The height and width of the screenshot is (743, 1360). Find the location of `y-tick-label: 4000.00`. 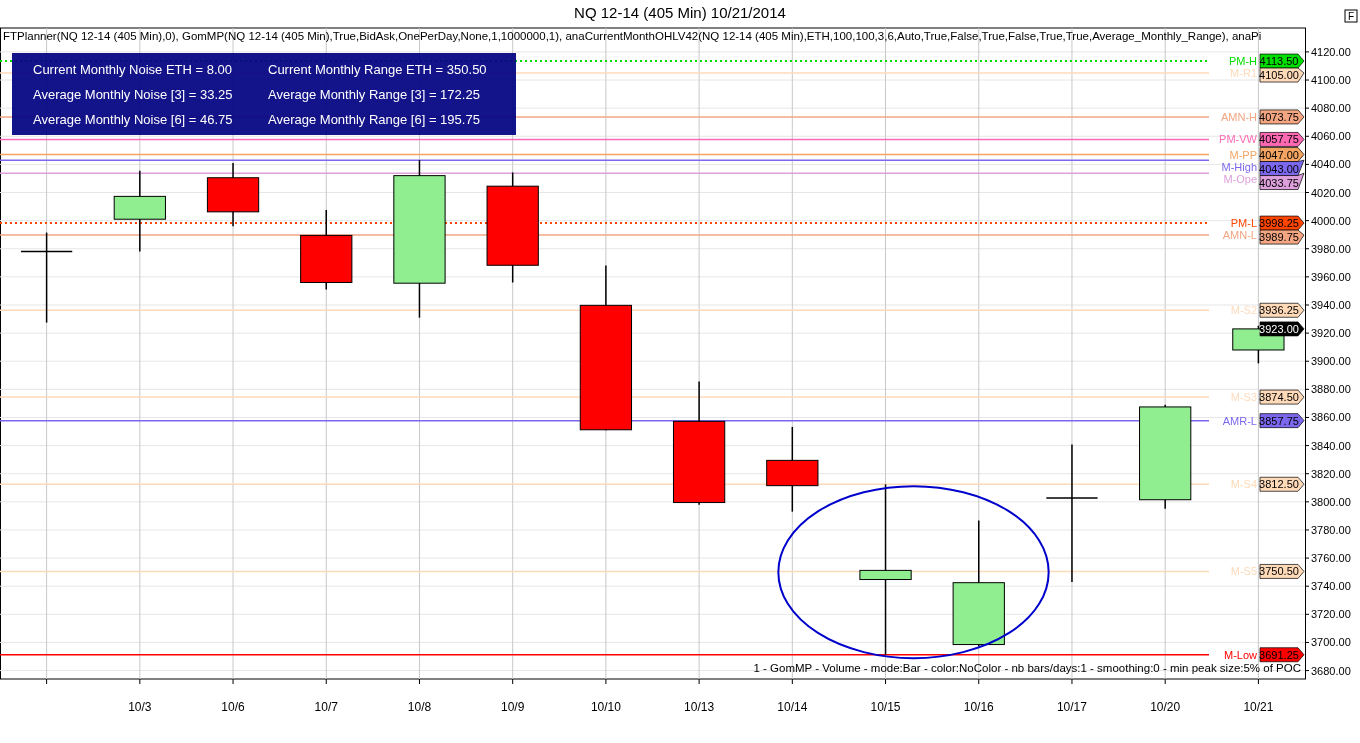

y-tick-label: 4000.00 is located at coordinates (1331, 220).